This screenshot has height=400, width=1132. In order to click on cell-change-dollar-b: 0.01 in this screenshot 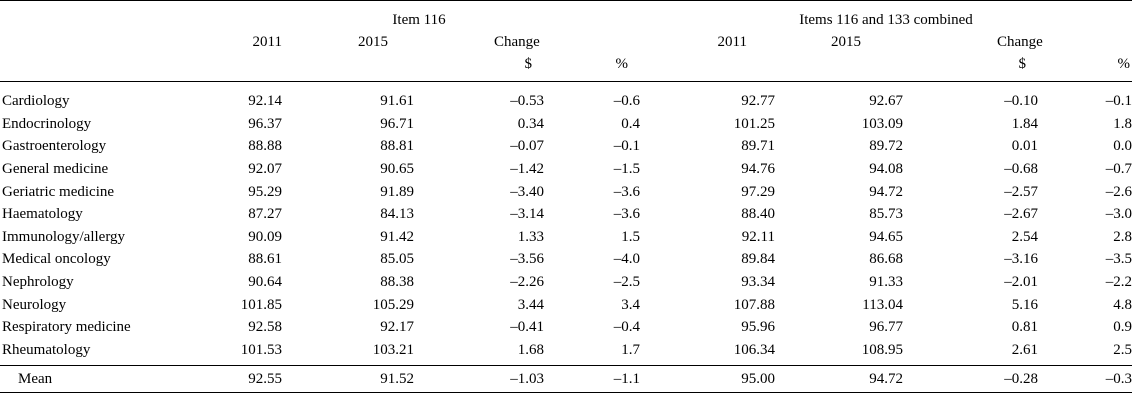, I will do `click(1024, 146)`.